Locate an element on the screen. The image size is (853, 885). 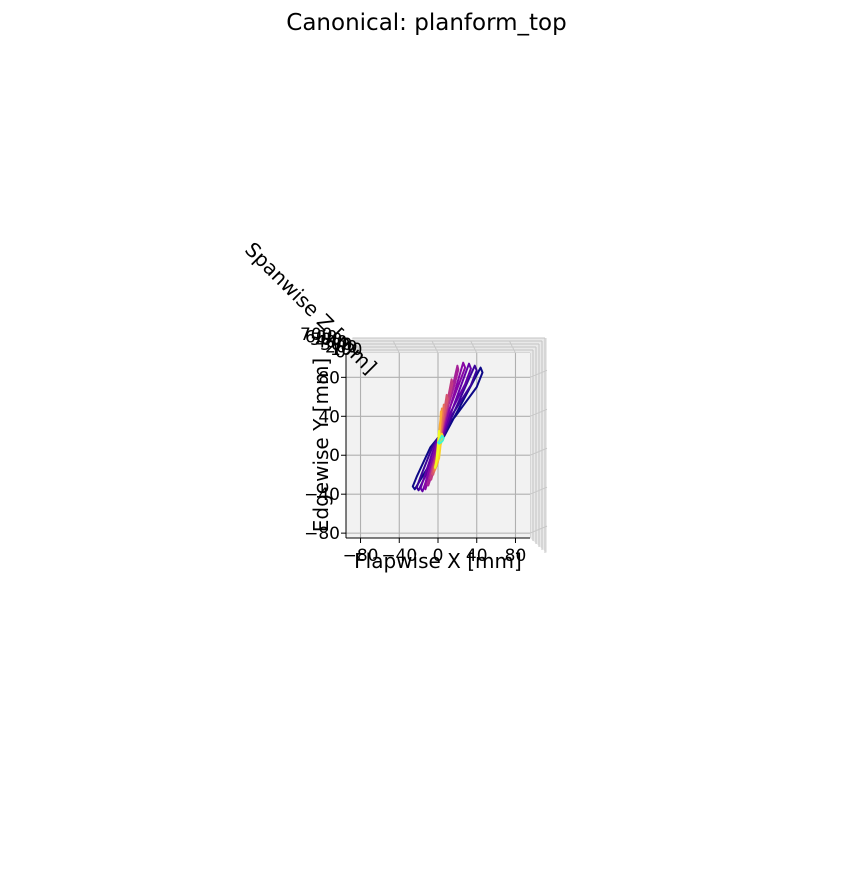
z-tick-label: 200 is located at coordinates (341, 348).